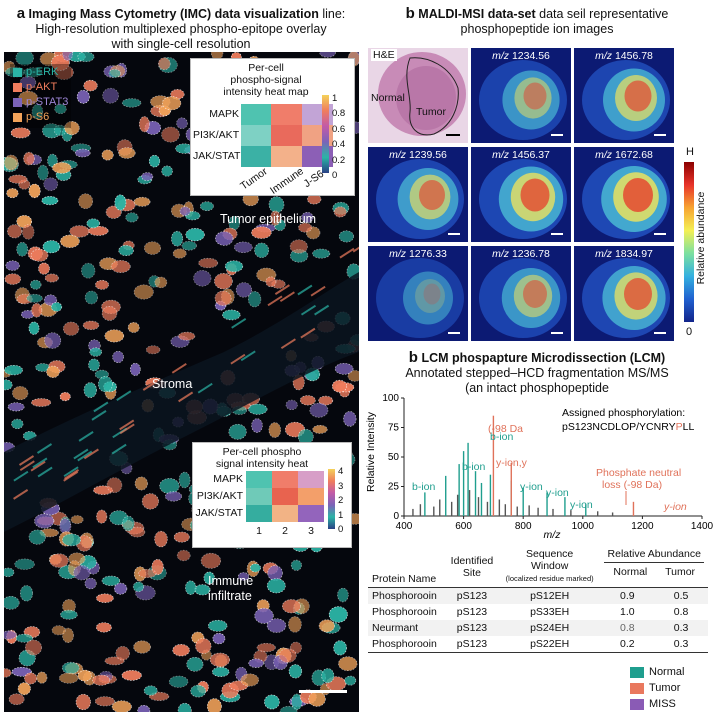 The height and width of the screenshot is (717, 717). What do you see at coordinates (627, 628) in the screenshot?
I see `cell-normal: 0.8` at bounding box center [627, 628].